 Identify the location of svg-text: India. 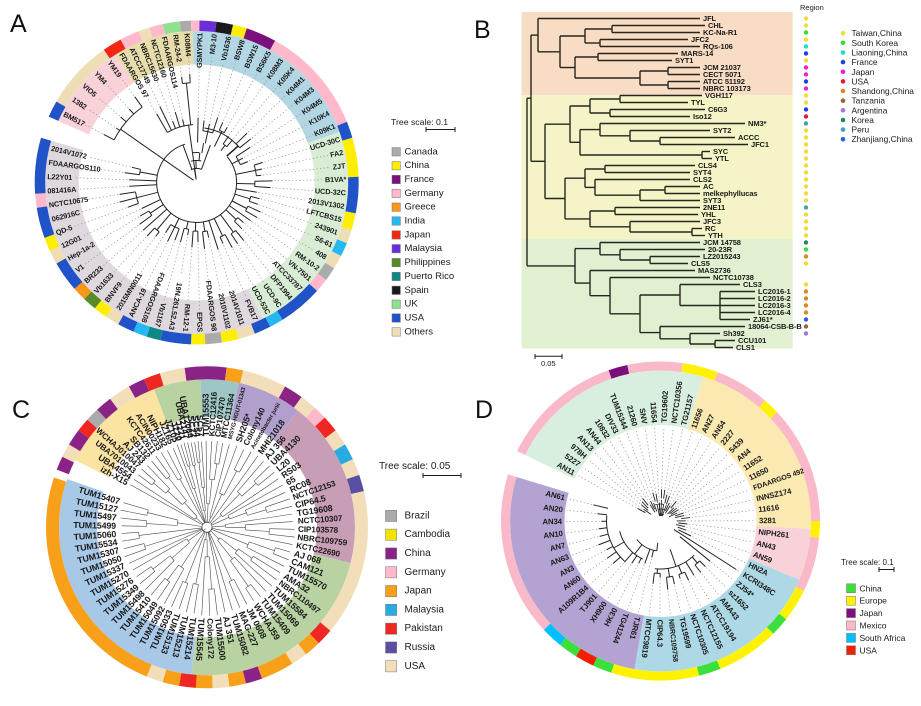
(415, 221).